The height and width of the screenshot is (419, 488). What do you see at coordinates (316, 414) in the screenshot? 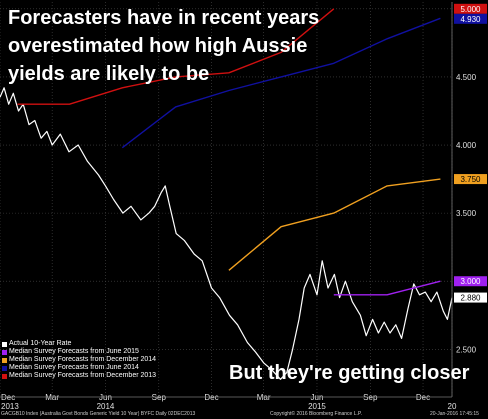
I see `footer-copyright: Copyright© 2016 Bloomberg Finance L.P.` at bounding box center [316, 414].